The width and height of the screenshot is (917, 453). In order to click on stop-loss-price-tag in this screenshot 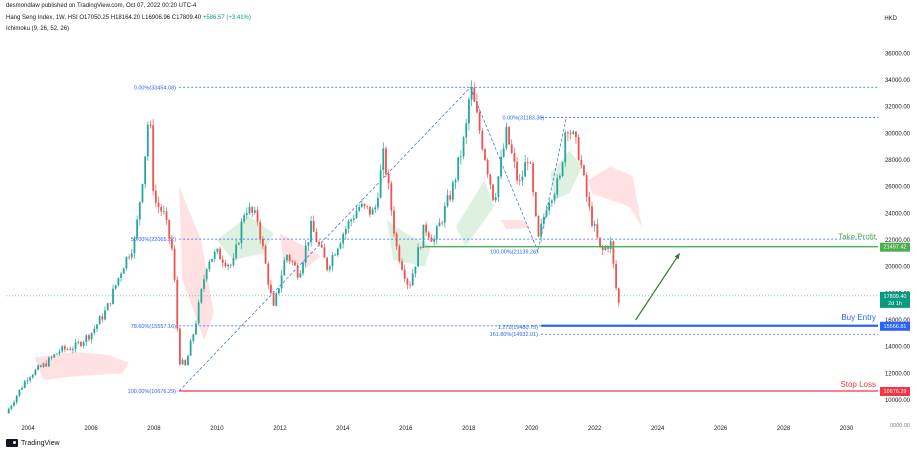, I will do `click(895, 391)`.